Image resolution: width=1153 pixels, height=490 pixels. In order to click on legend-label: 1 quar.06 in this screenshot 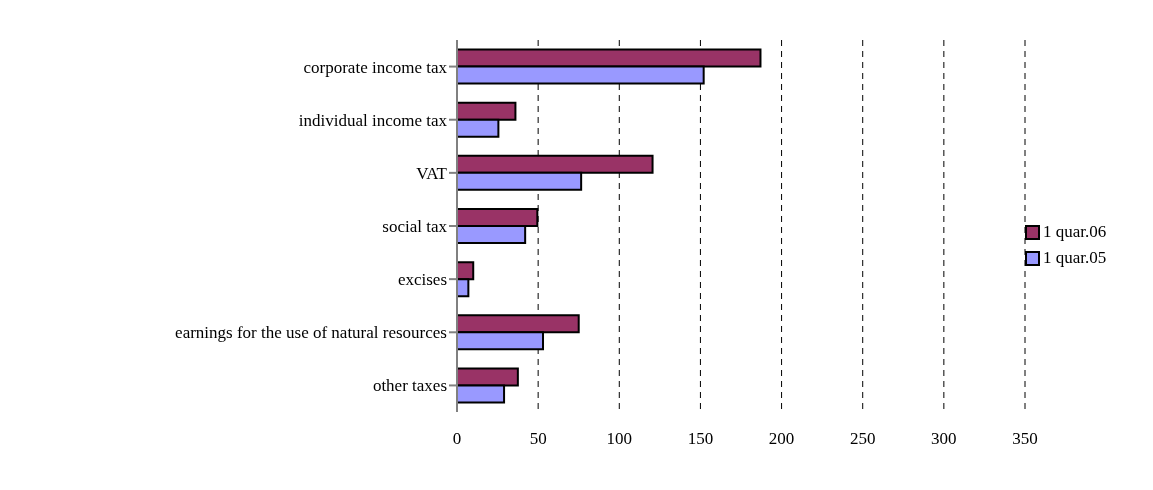, I will do `click(1075, 232)`.